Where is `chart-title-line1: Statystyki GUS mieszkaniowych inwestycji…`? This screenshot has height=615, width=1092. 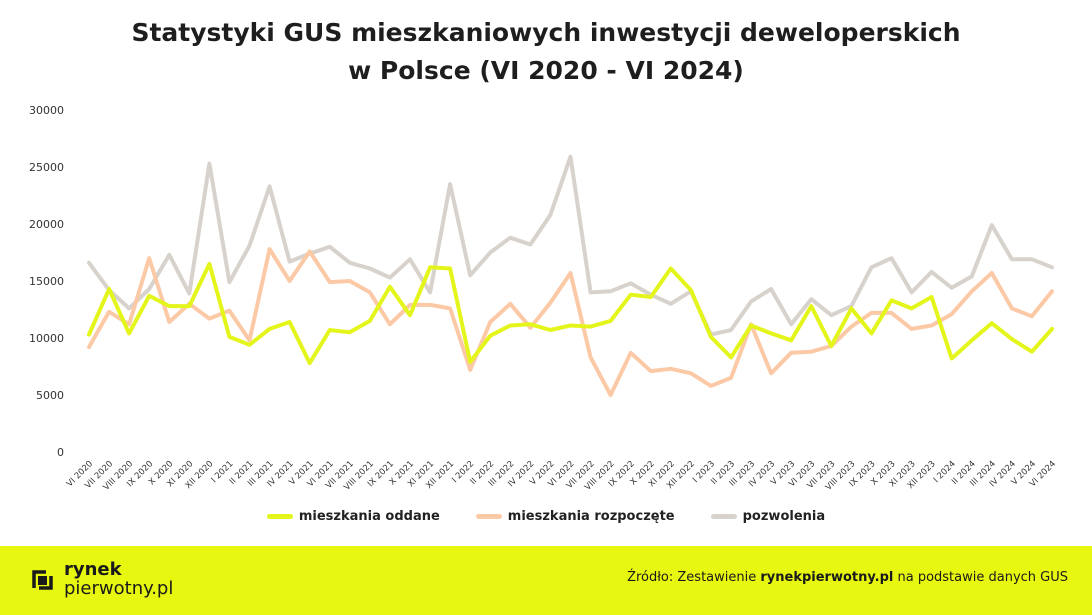
chart-title-line1: Statystyki GUS mieszkaniowych inwestycji… is located at coordinates (546, 32).